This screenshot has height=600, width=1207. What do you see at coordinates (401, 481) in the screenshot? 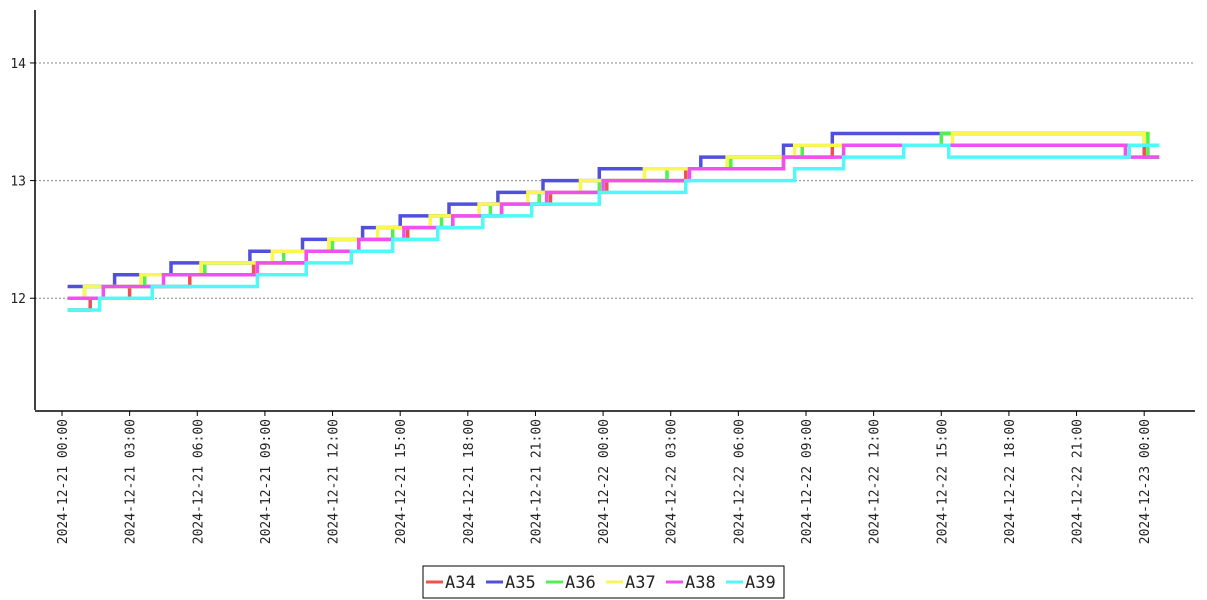
I see `x-tick-label: 2024-12-21 15:00` at bounding box center [401, 481].